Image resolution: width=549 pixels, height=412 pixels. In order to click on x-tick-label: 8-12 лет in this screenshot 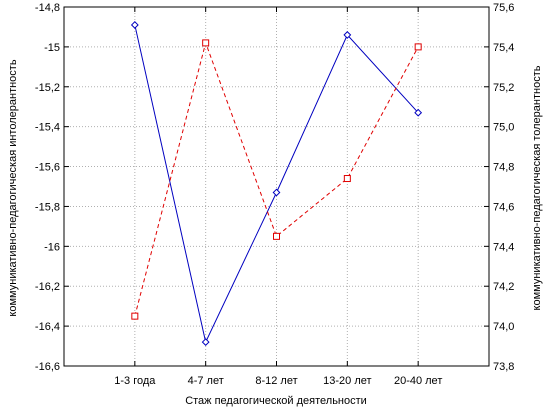, I will do `click(276, 381)`.